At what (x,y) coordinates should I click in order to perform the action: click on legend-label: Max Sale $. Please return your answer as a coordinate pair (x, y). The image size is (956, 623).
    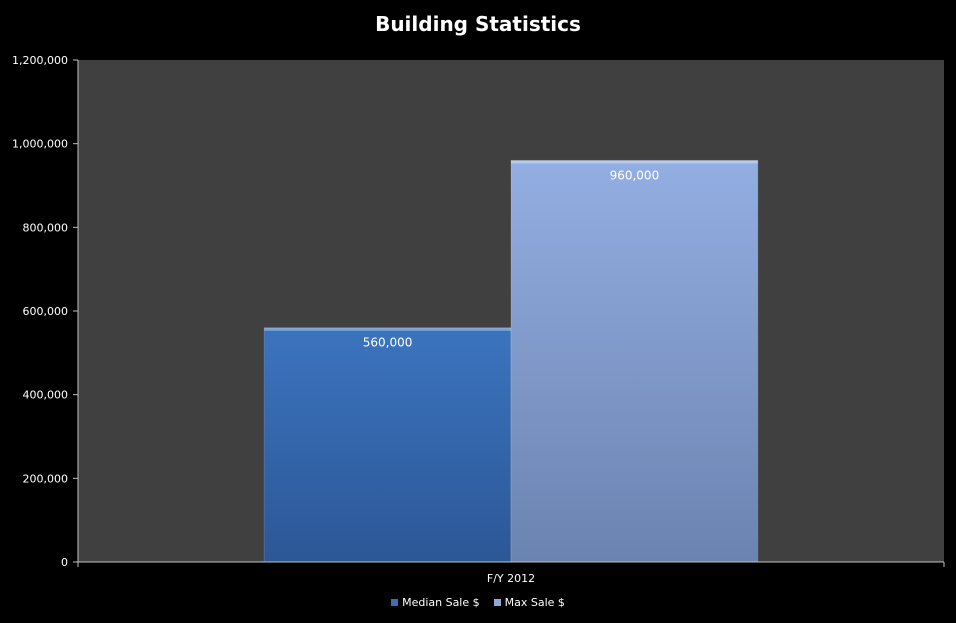
    Looking at the image, I should click on (534, 602).